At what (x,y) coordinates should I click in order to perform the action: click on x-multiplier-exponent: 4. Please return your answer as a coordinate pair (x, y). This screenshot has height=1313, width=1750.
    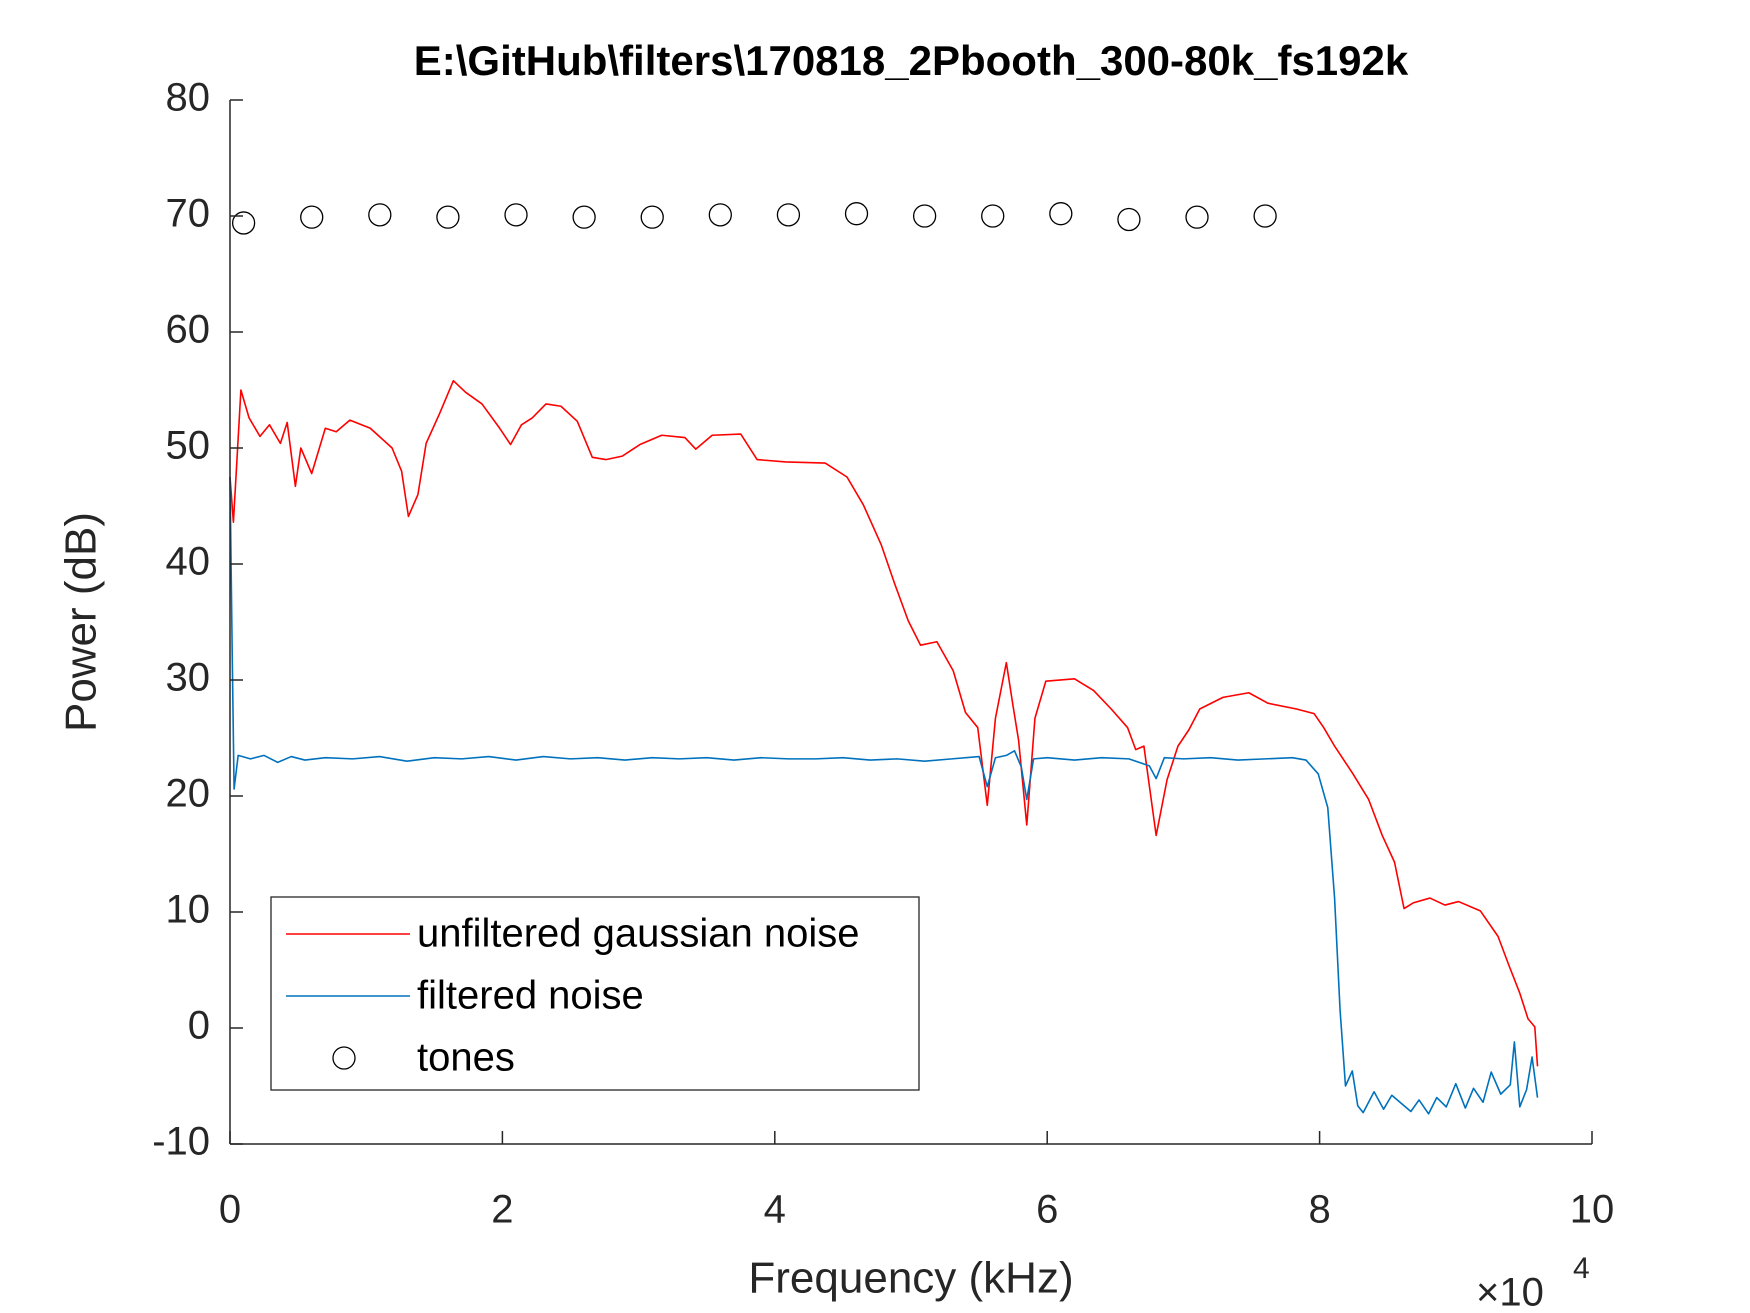
    Looking at the image, I should click on (1581, 1268).